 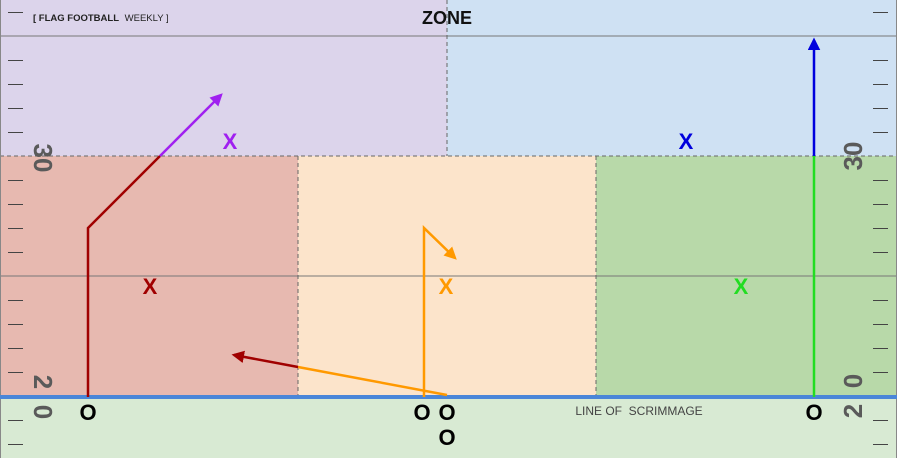 I want to click on route-left-receiver, so click(x=123, y=276).